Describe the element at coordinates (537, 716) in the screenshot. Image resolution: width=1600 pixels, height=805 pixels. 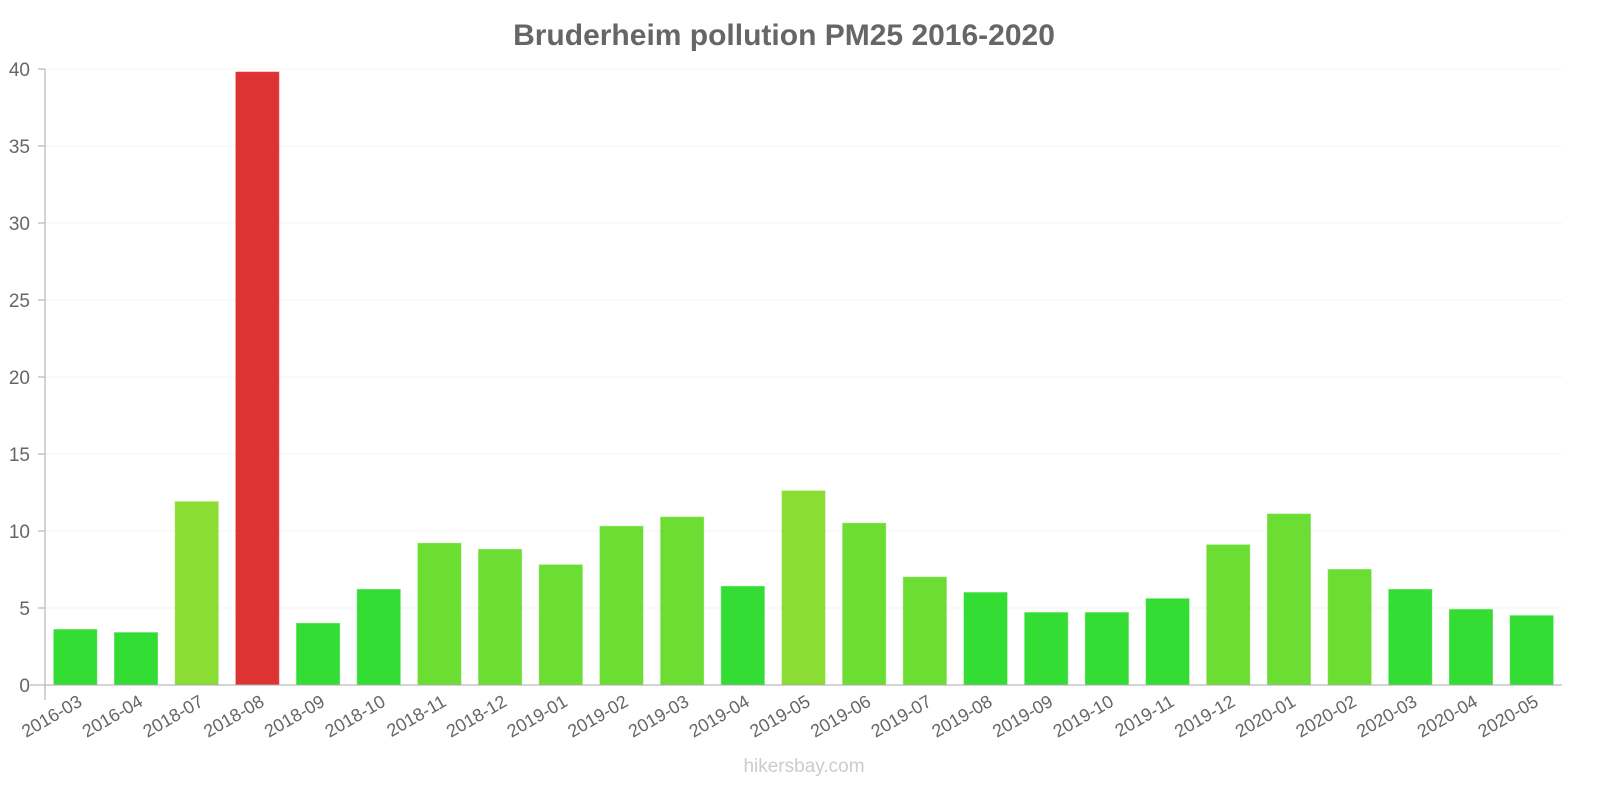
I see `x-tick-label: 2019-01` at that location.